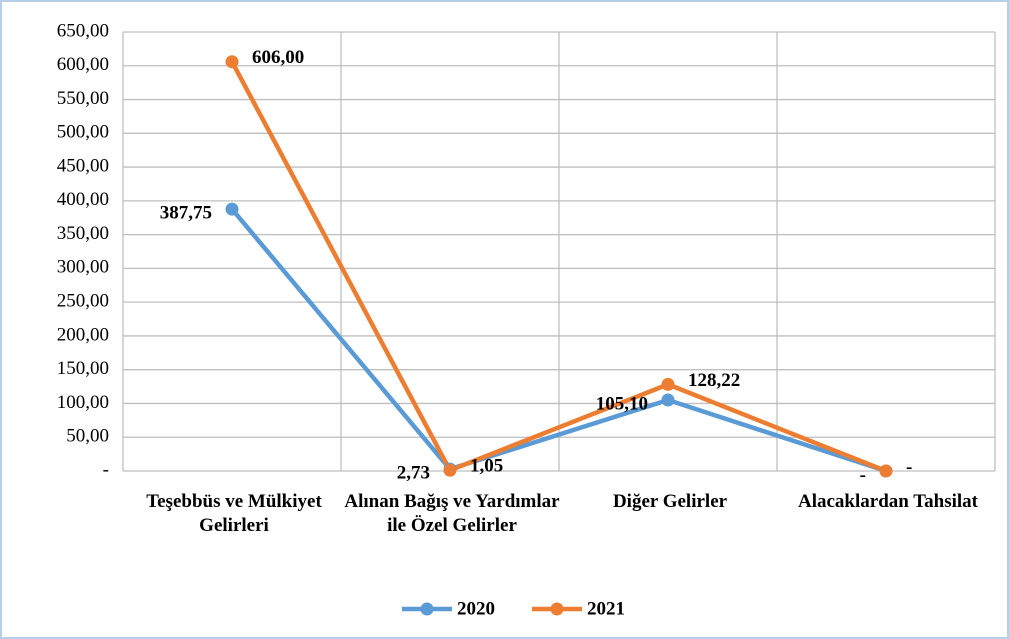  Describe the element at coordinates (186, 212) in the screenshot. I see `data-label: 387,75` at that location.